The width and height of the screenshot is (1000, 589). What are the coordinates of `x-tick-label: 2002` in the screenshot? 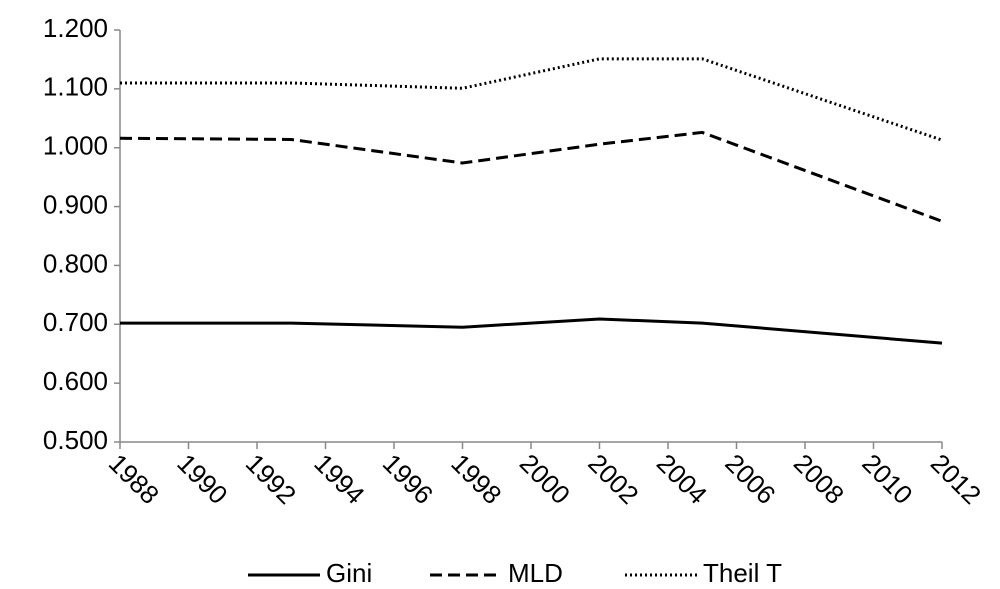 It's located at (613, 479).